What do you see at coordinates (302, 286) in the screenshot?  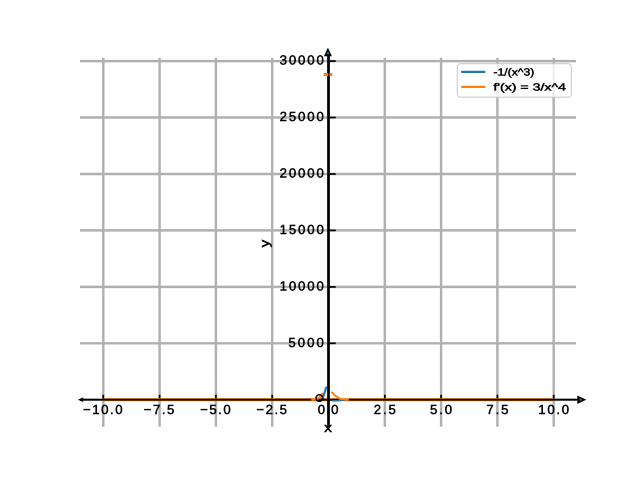 I see `svg-text: 10000` at bounding box center [302, 286].